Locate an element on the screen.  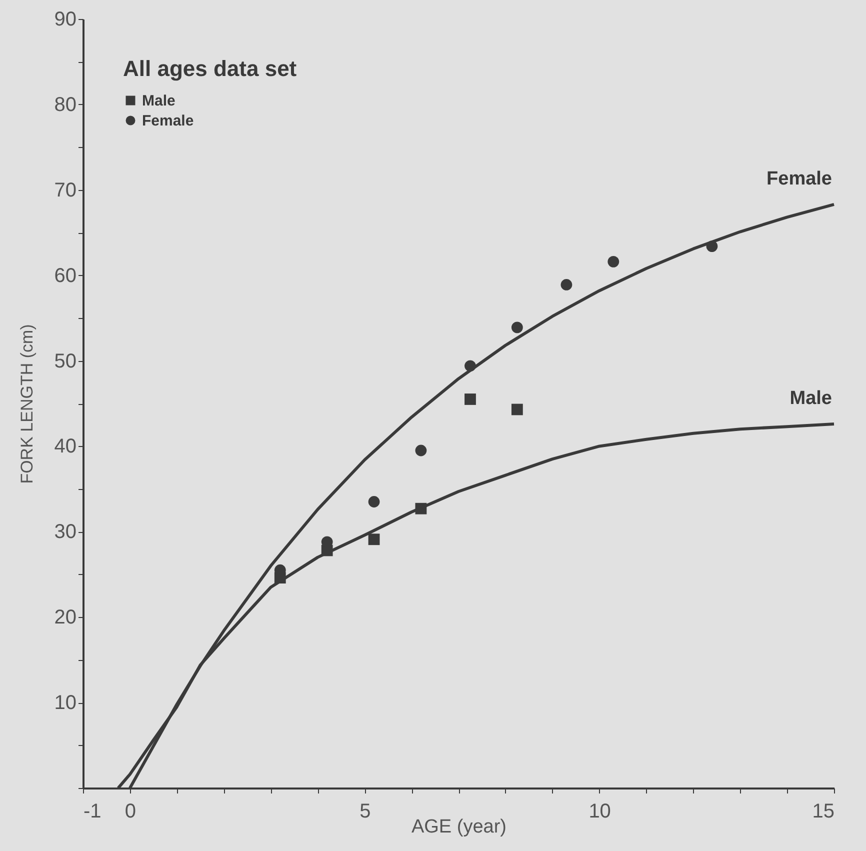
x-tick-label: 15 is located at coordinates (823, 811).